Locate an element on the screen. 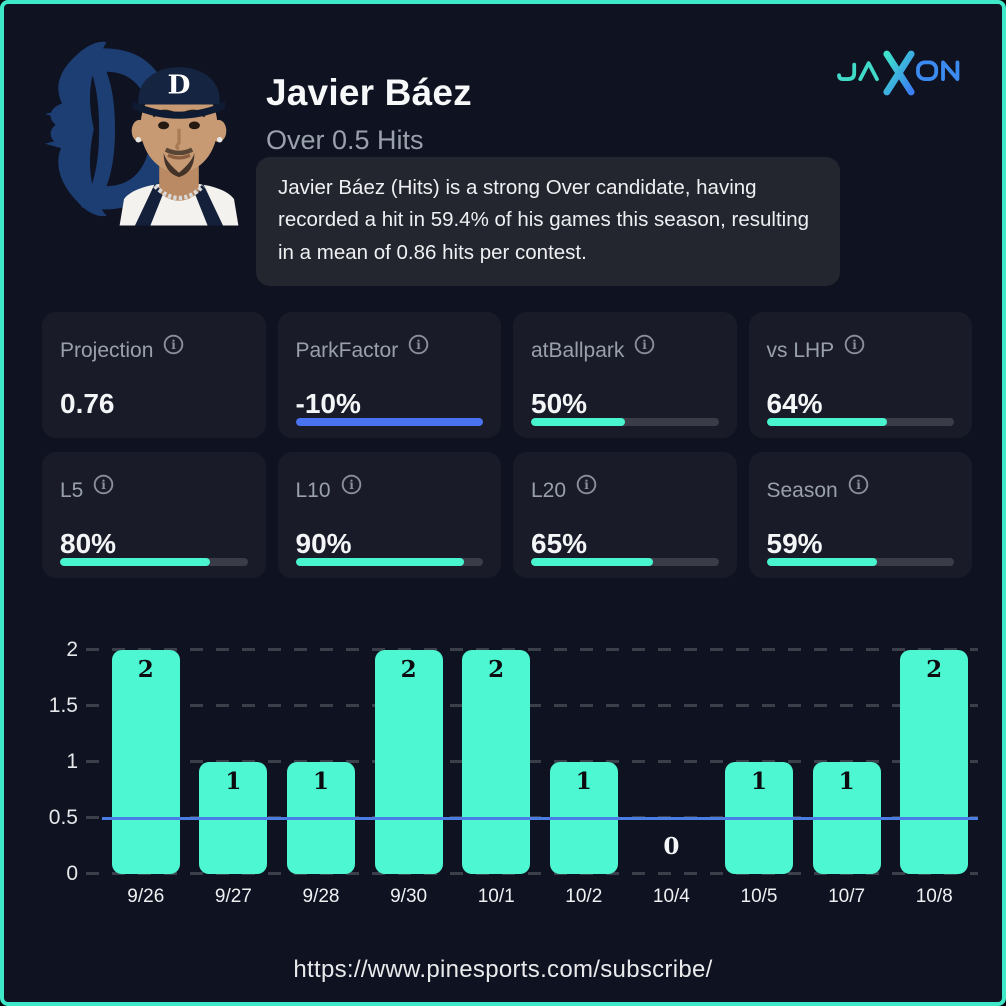 Image resolution: width=1006 pixels, height=1006 pixels. stat-card-l20: L20 i 65% is located at coordinates (625, 515).